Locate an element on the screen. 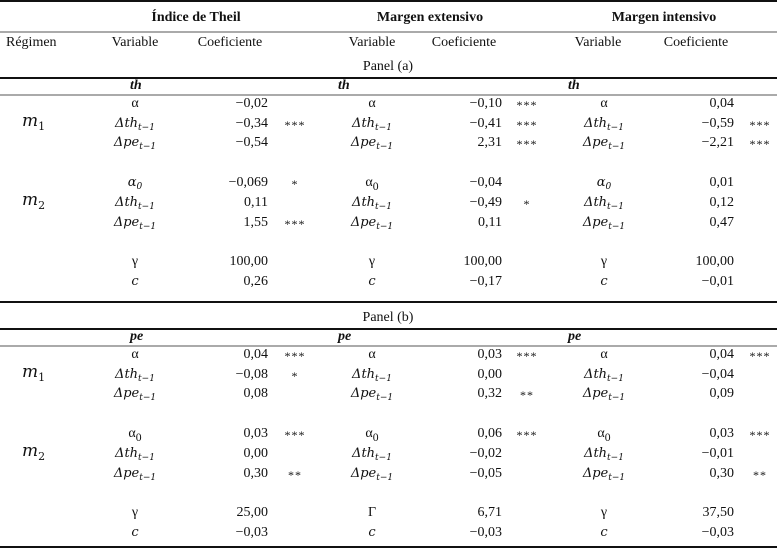 The height and width of the screenshot is (552, 777). coefficient-value: −0,41 is located at coordinates (485, 123).